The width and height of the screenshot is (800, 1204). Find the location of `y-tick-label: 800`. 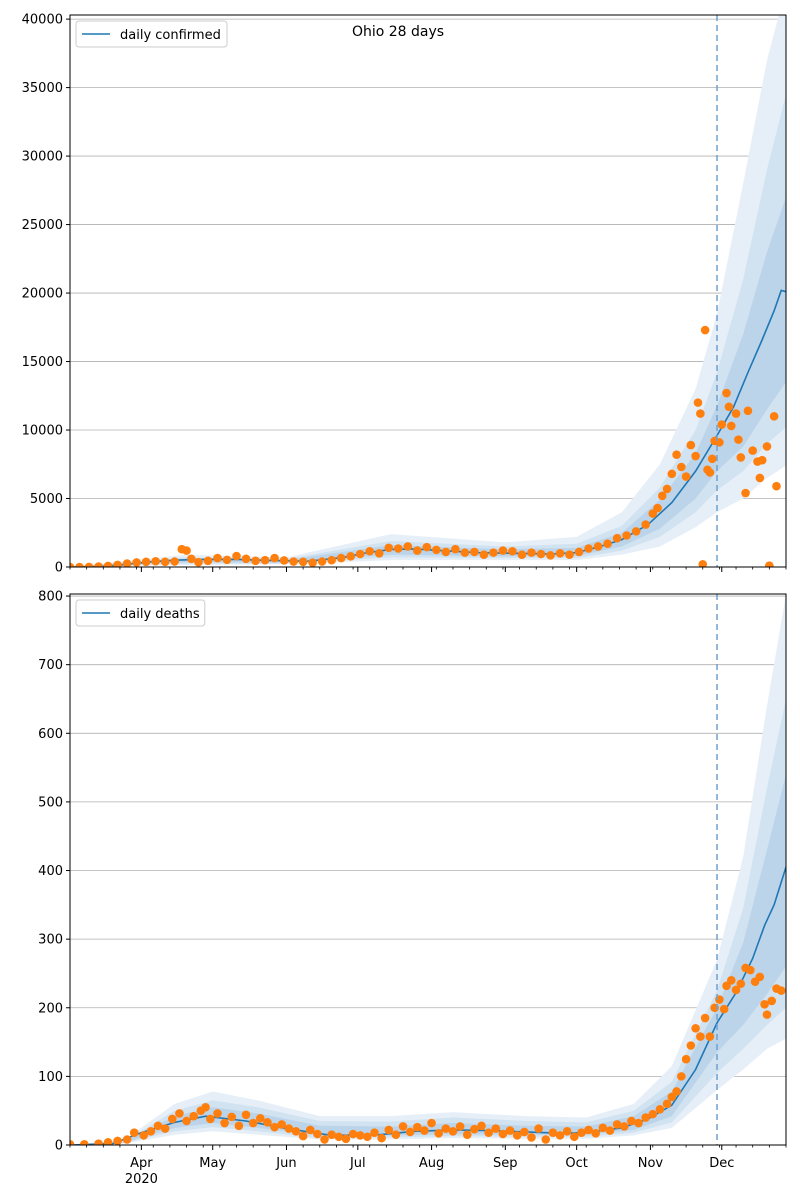

y-tick-label: 800 is located at coordinates (50, 597).